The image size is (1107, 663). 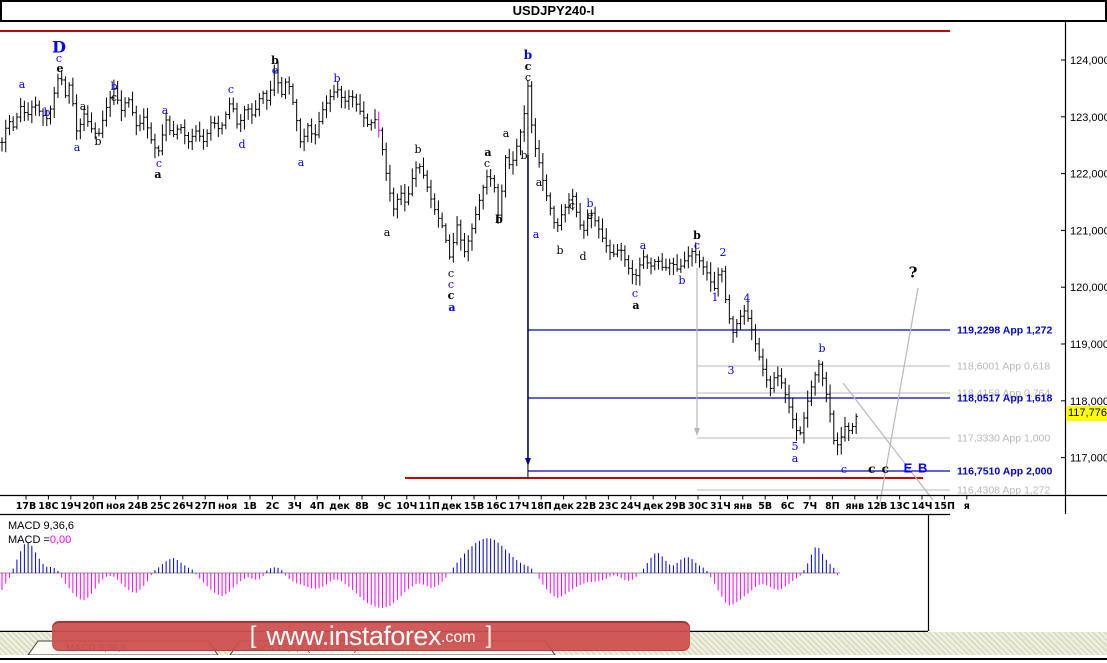 What do you see at coordinates (60, 540) in the screenshot?
I see `macd-value: 0,00` at bounding box center [60, 540].